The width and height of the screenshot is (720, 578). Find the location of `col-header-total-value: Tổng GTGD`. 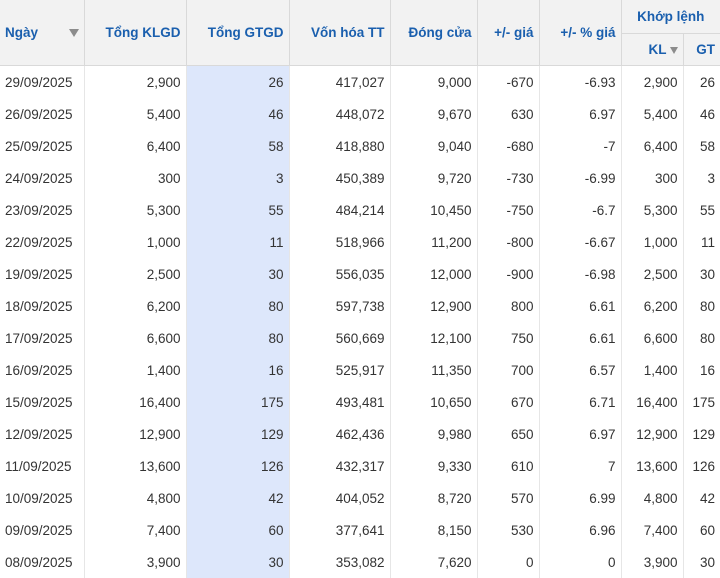

col-header-total-value: Tổng GTGD is located at coordinates (237, 33).